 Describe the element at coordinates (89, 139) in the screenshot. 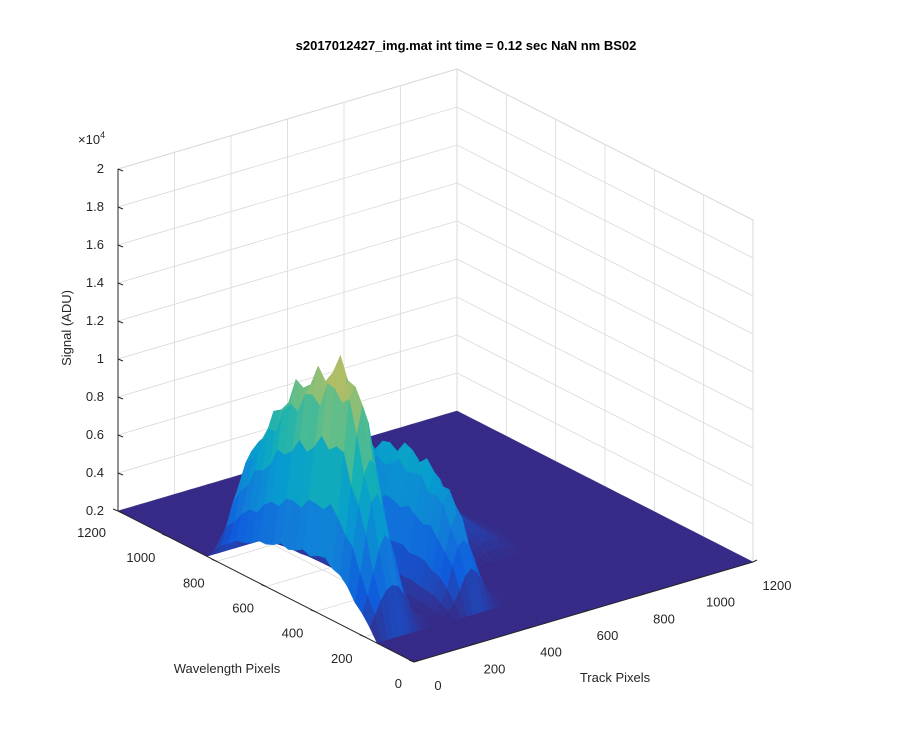

I see `z-exponent-base: ×10` at that location.